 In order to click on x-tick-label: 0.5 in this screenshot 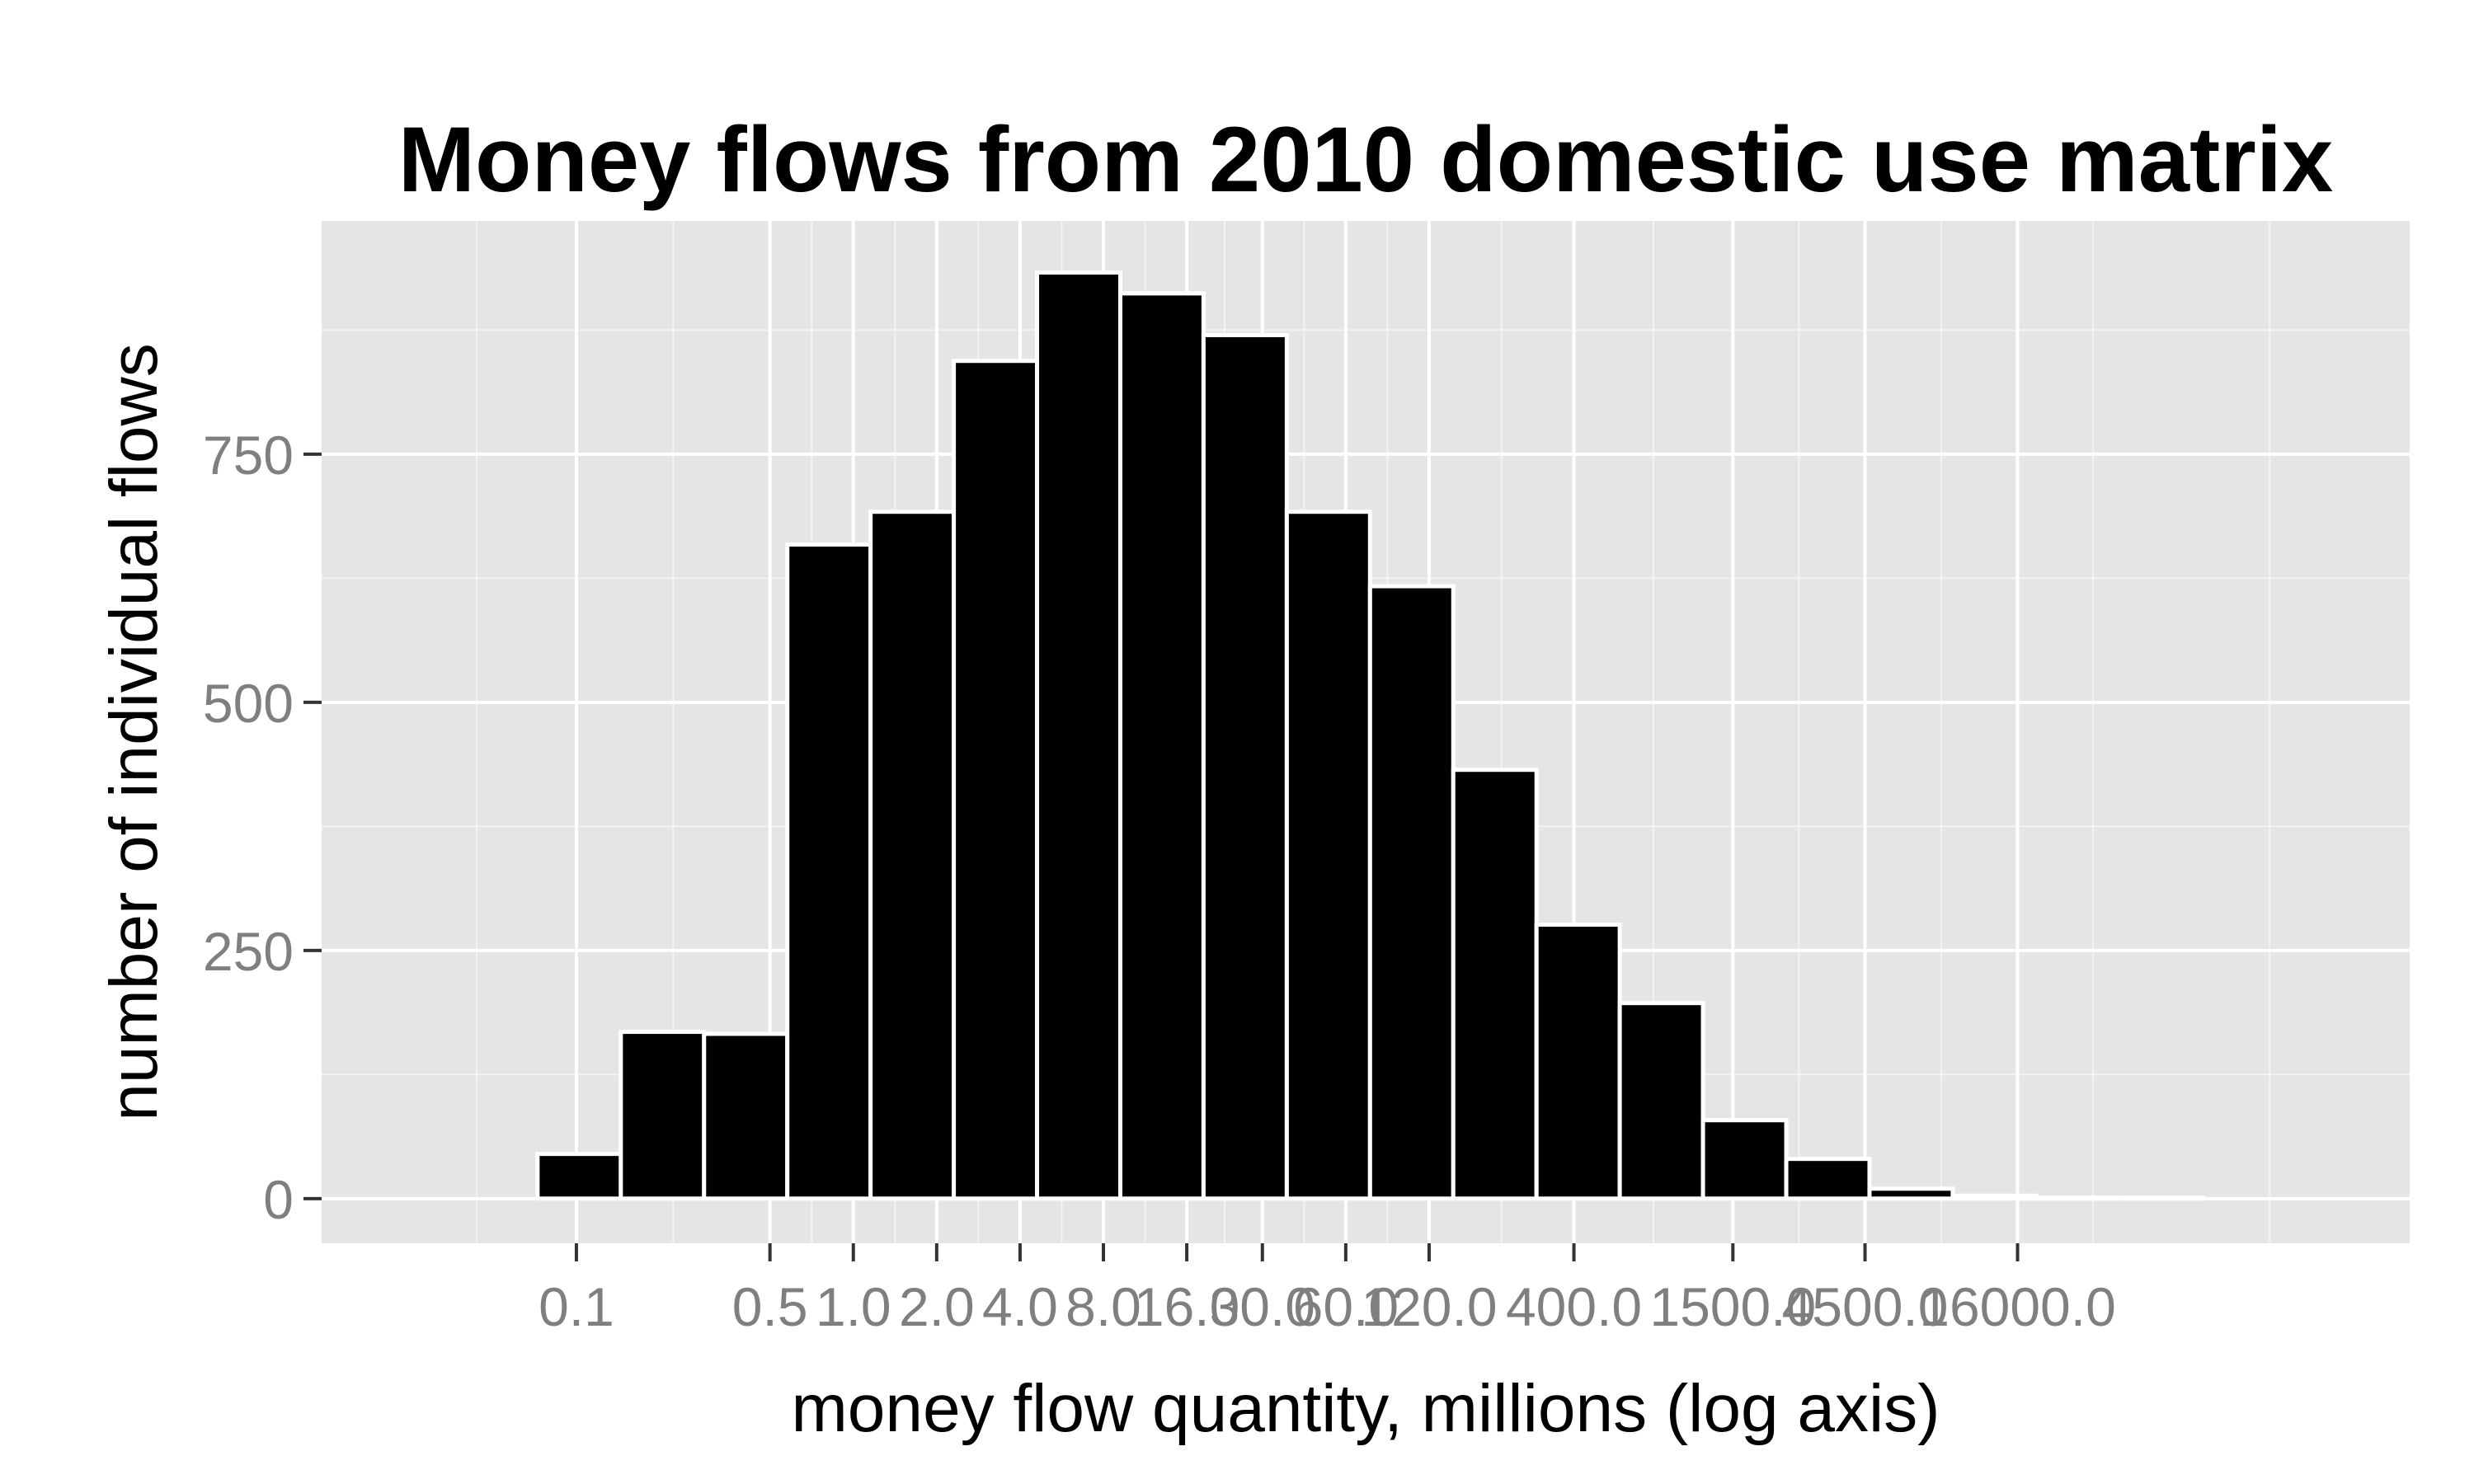, I will do `click(770, 1306)`.